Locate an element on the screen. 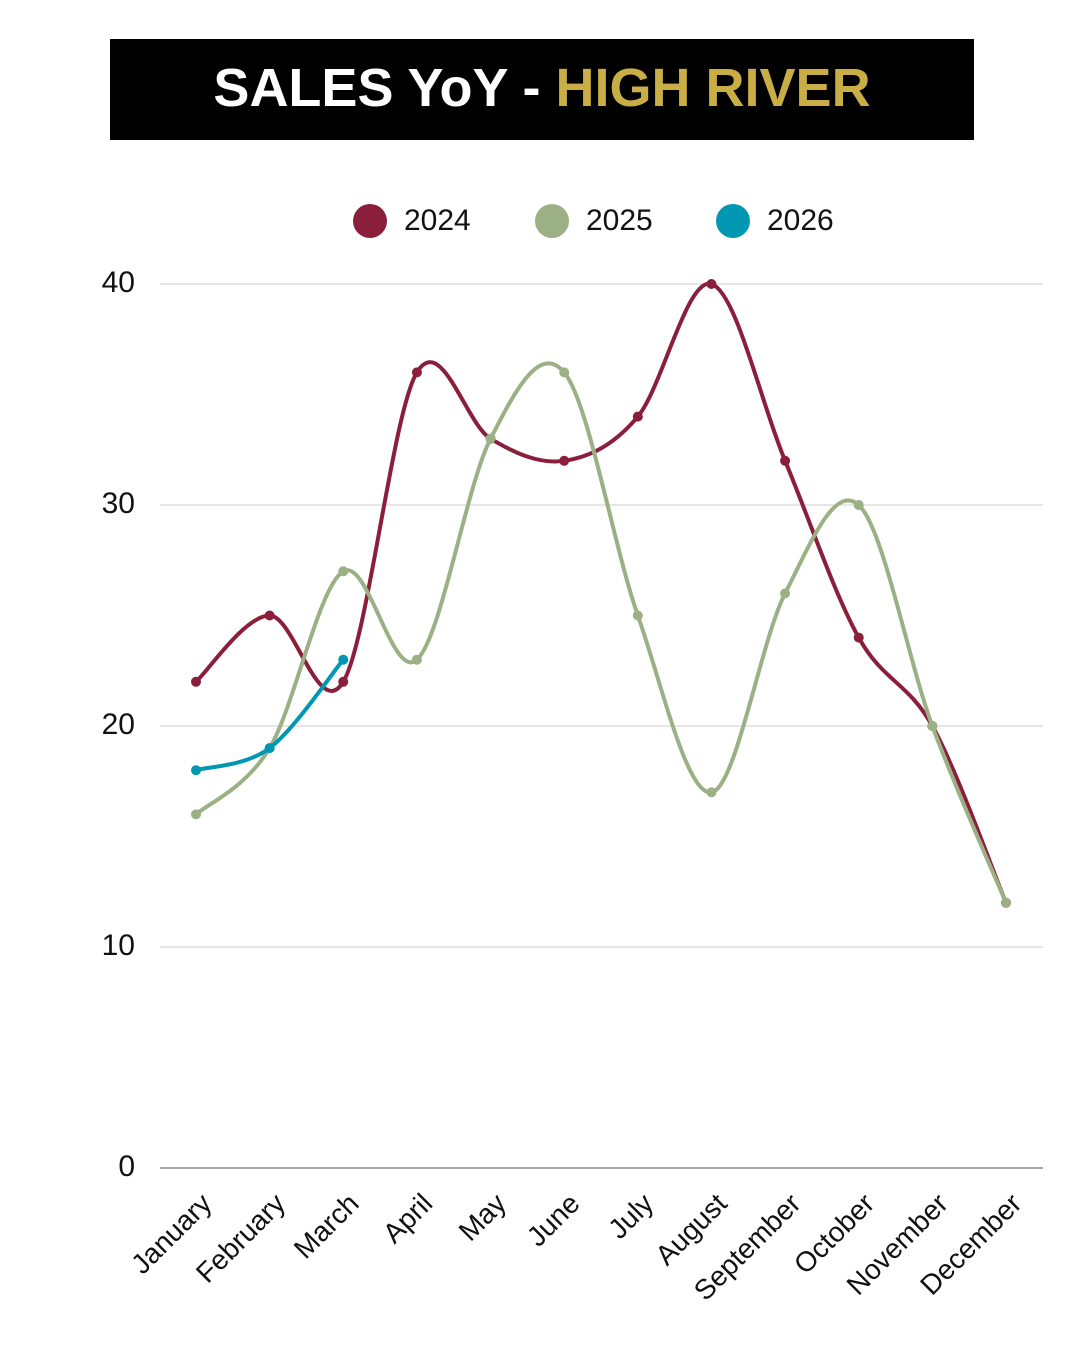  legend-label: 2024 is located at coordinates (437, 220).